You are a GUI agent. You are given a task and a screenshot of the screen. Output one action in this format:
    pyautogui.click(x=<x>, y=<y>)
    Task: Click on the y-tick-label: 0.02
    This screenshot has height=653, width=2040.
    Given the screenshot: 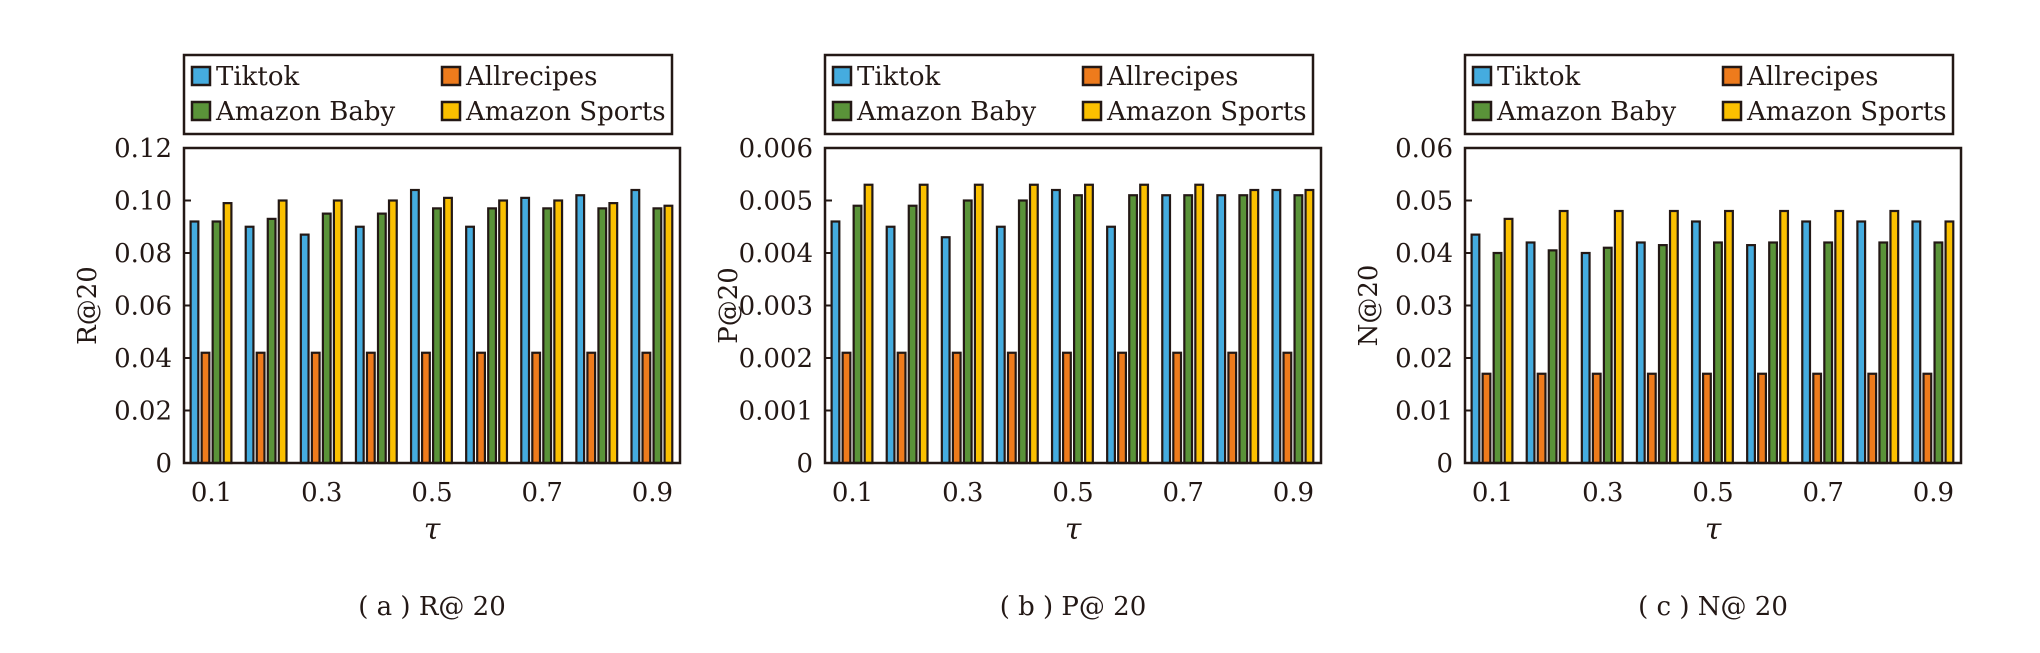 What is the action you would take?
    pyautogui.click(x=143, y=412)
    